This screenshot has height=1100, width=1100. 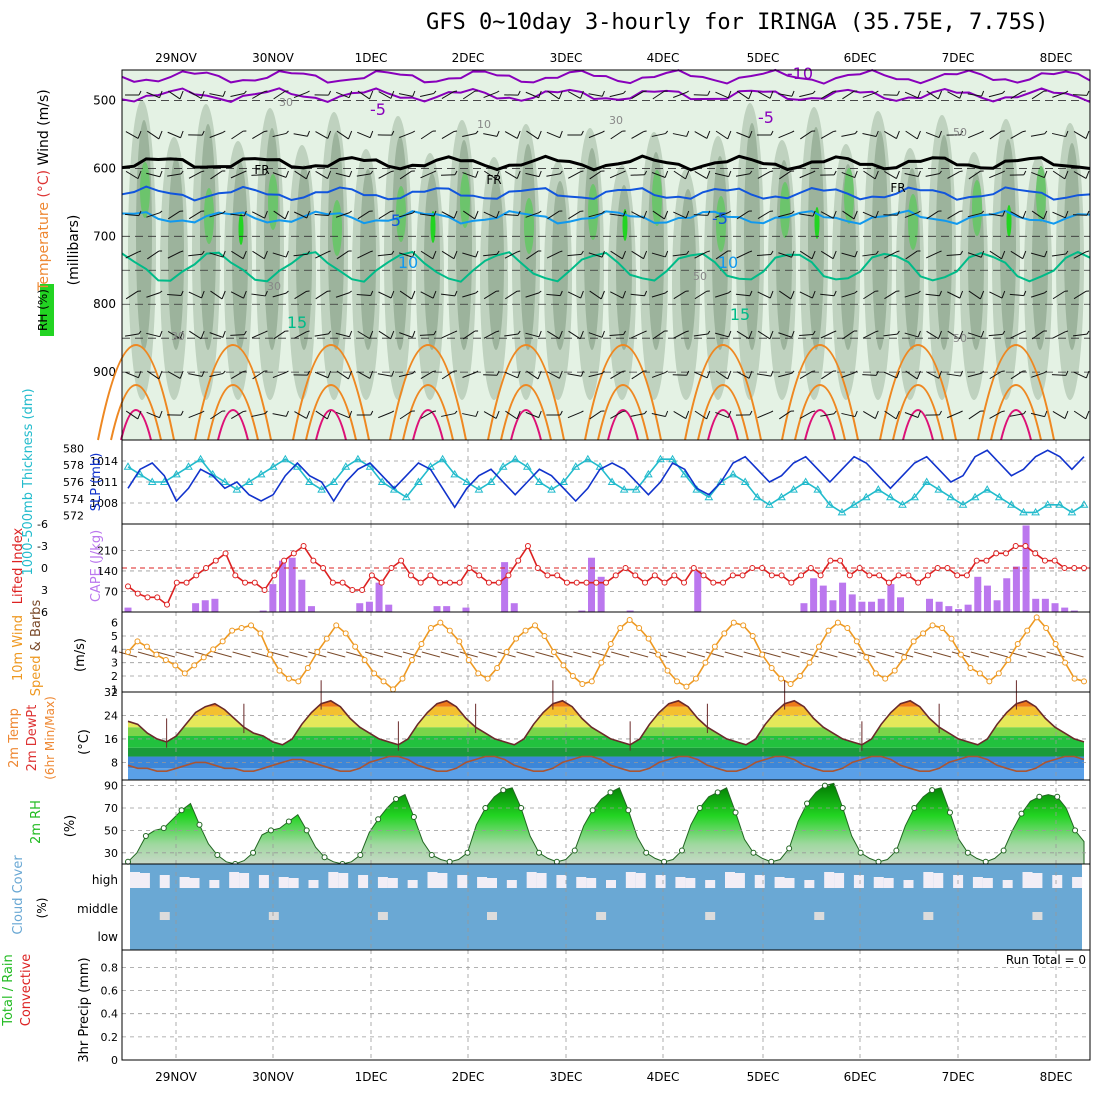 I want to click on isotherm-label: -5, so click(x=378, y=109).